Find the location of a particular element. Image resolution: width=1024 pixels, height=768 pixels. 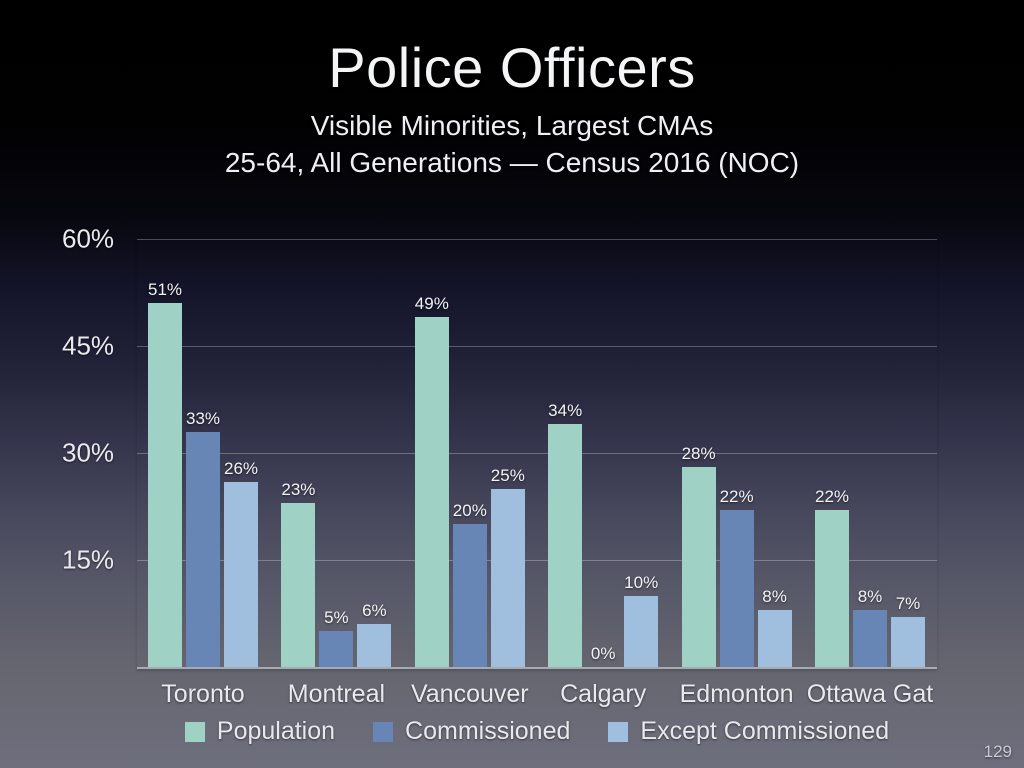

legend-label: Commissioned is located at coordinates (488, 731).